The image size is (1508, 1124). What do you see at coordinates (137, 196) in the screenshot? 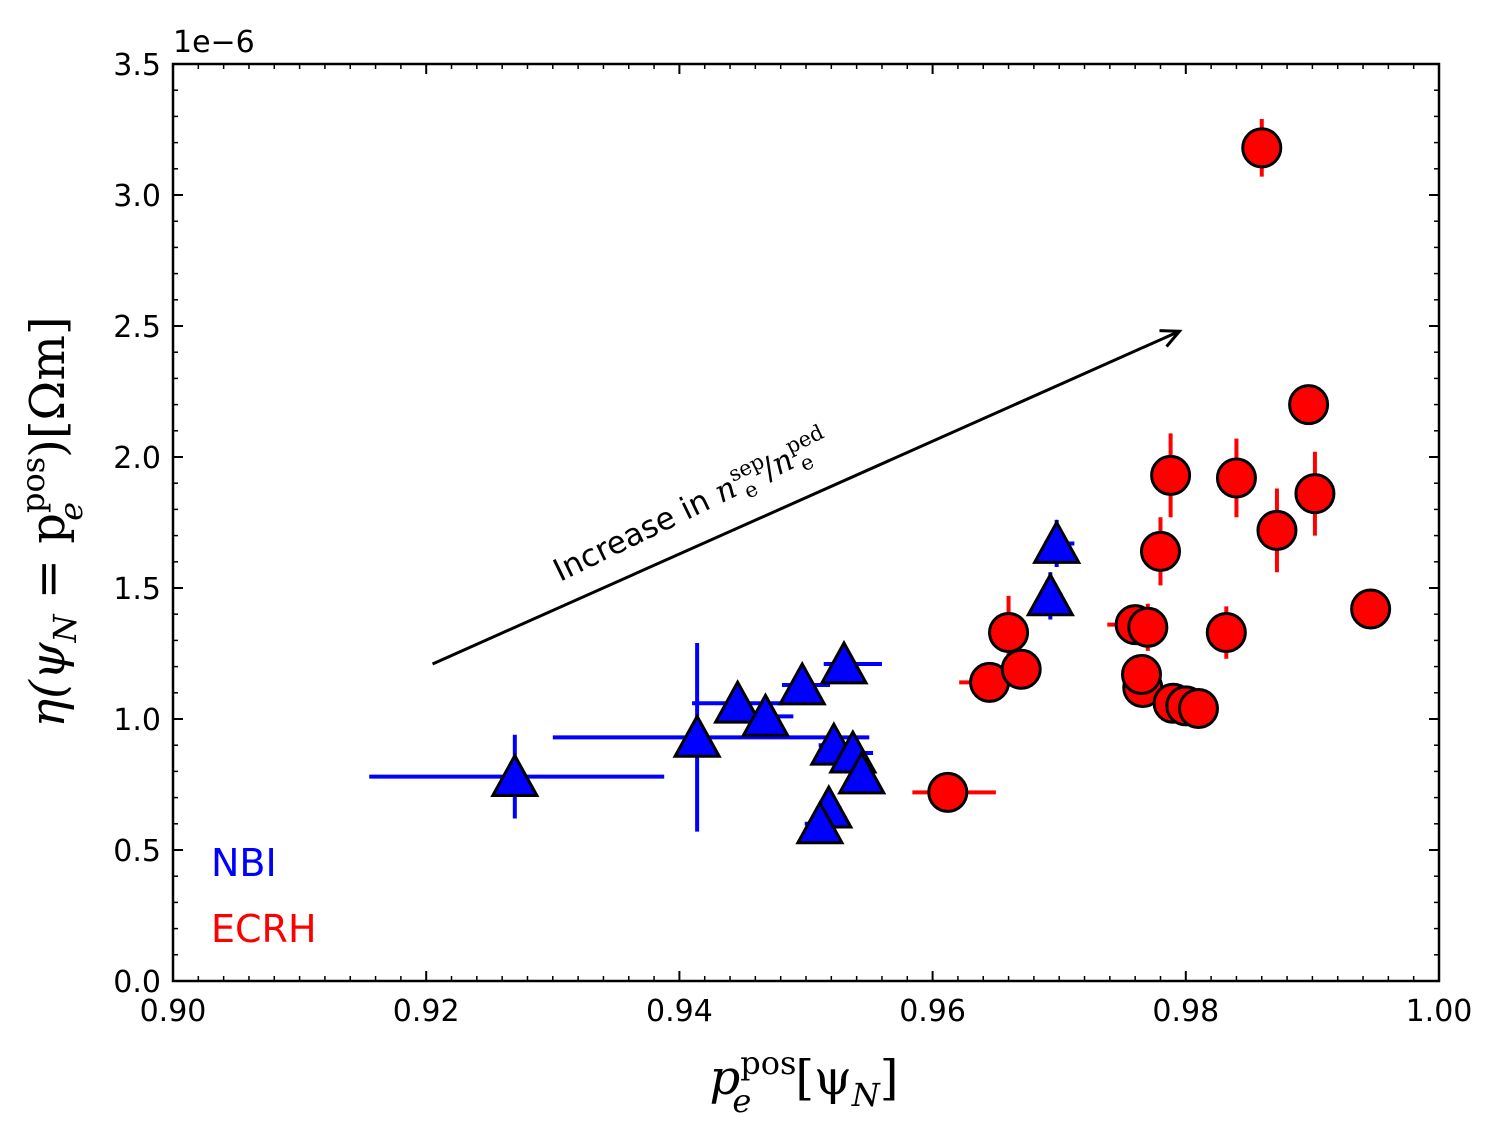
I see `y-tick-label: 3.0` at bounding box center [137, 196].